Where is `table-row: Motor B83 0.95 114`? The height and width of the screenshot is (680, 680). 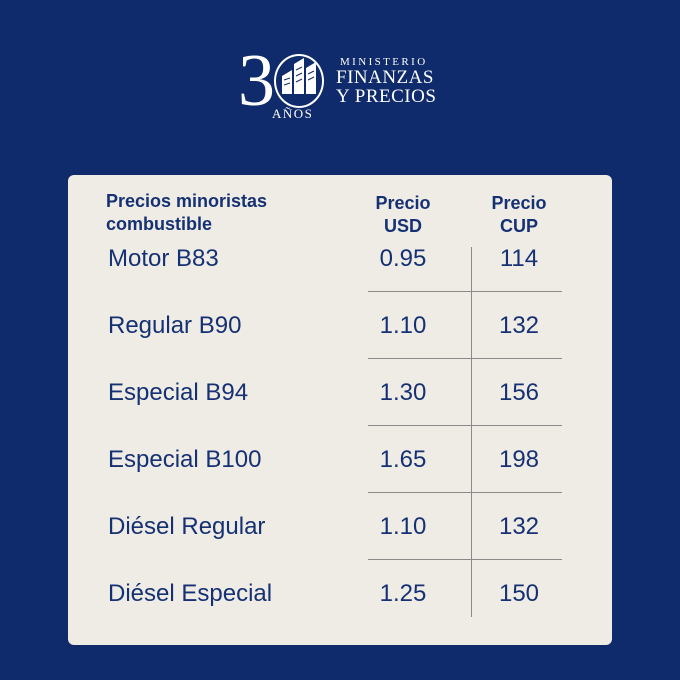 table-row: Motor B83 0.95 114 is located at coordinates (340, 279).